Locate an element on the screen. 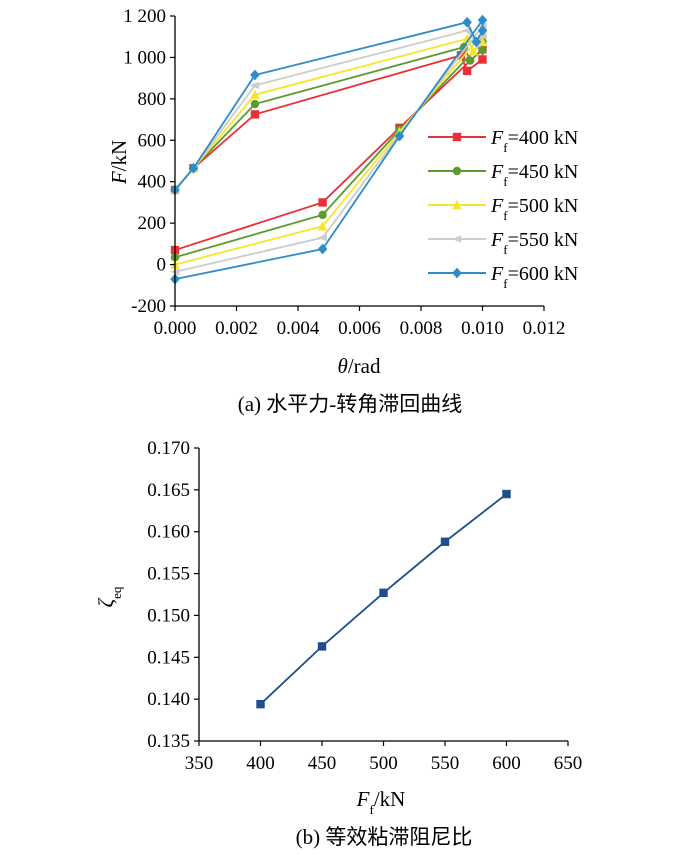 Image resolution: width=700 pixels, height=859 pixels. y-tick-group: 0.135 0.140 0.145 0.150 0.155 0.160 0.165 0.170 is located at coordinates (173, 595).